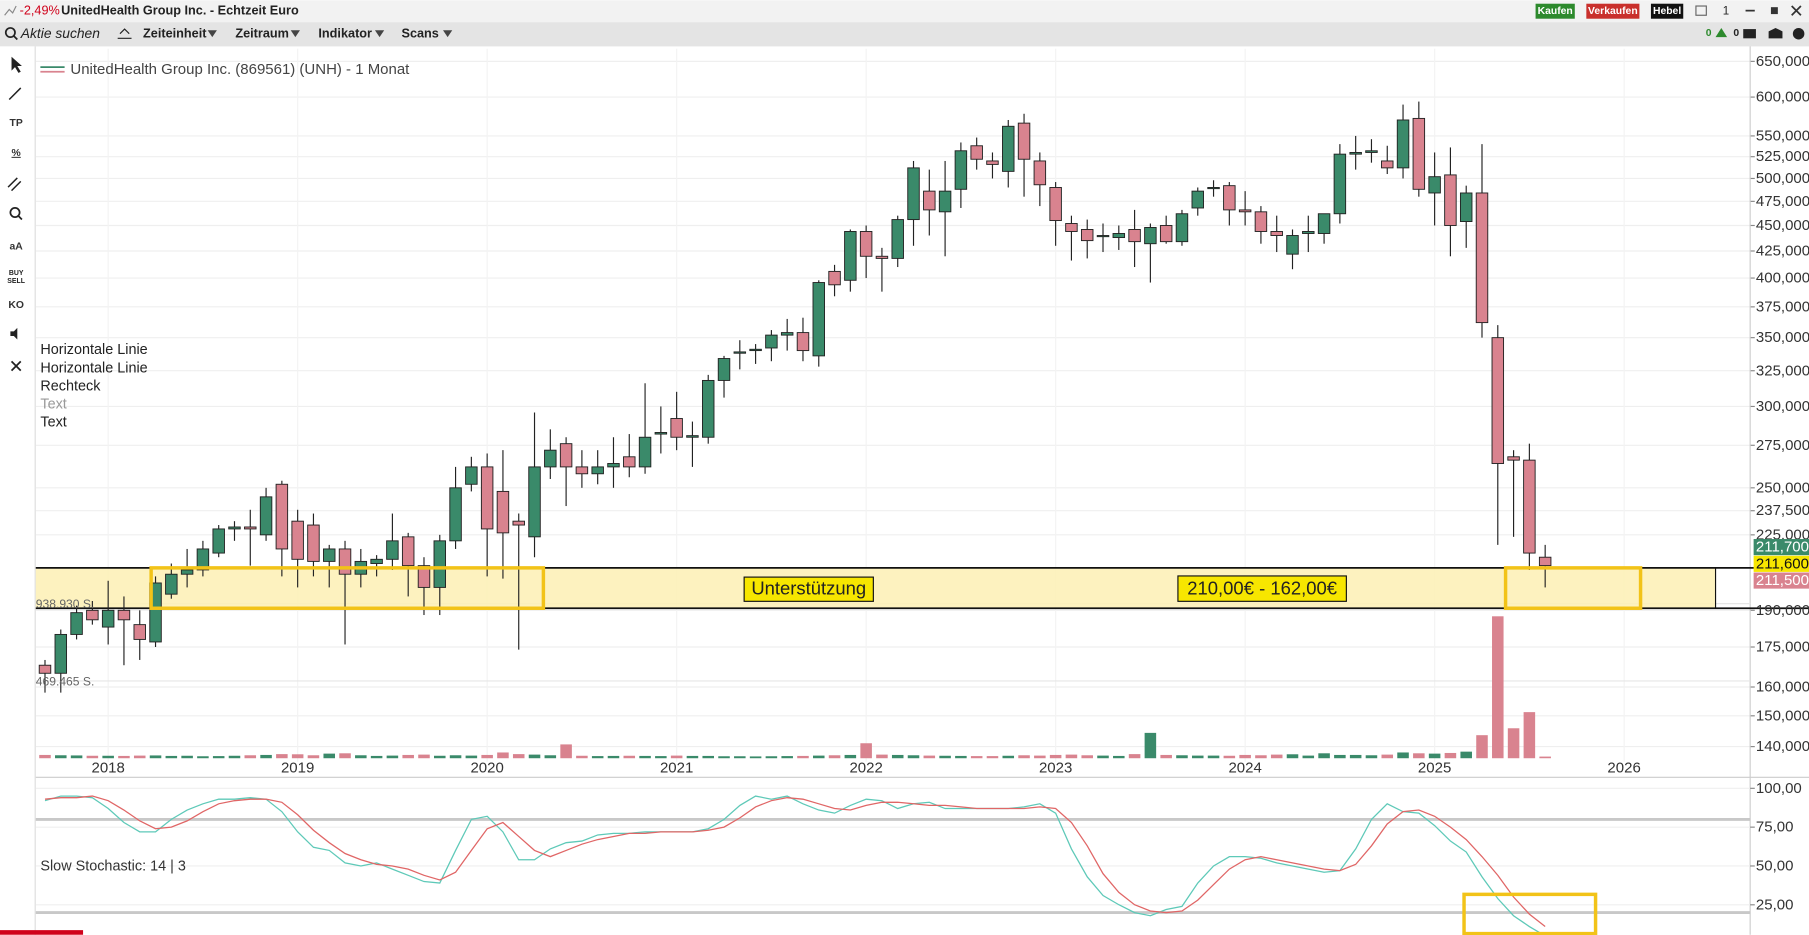 The height and width of the screenshot is (935, 1809). What do you see at coordinates (112, 866) in the screenshot?
I see `indicator-title: Slow Stochastic: 14 | 3` at bounding box center [112, 866].